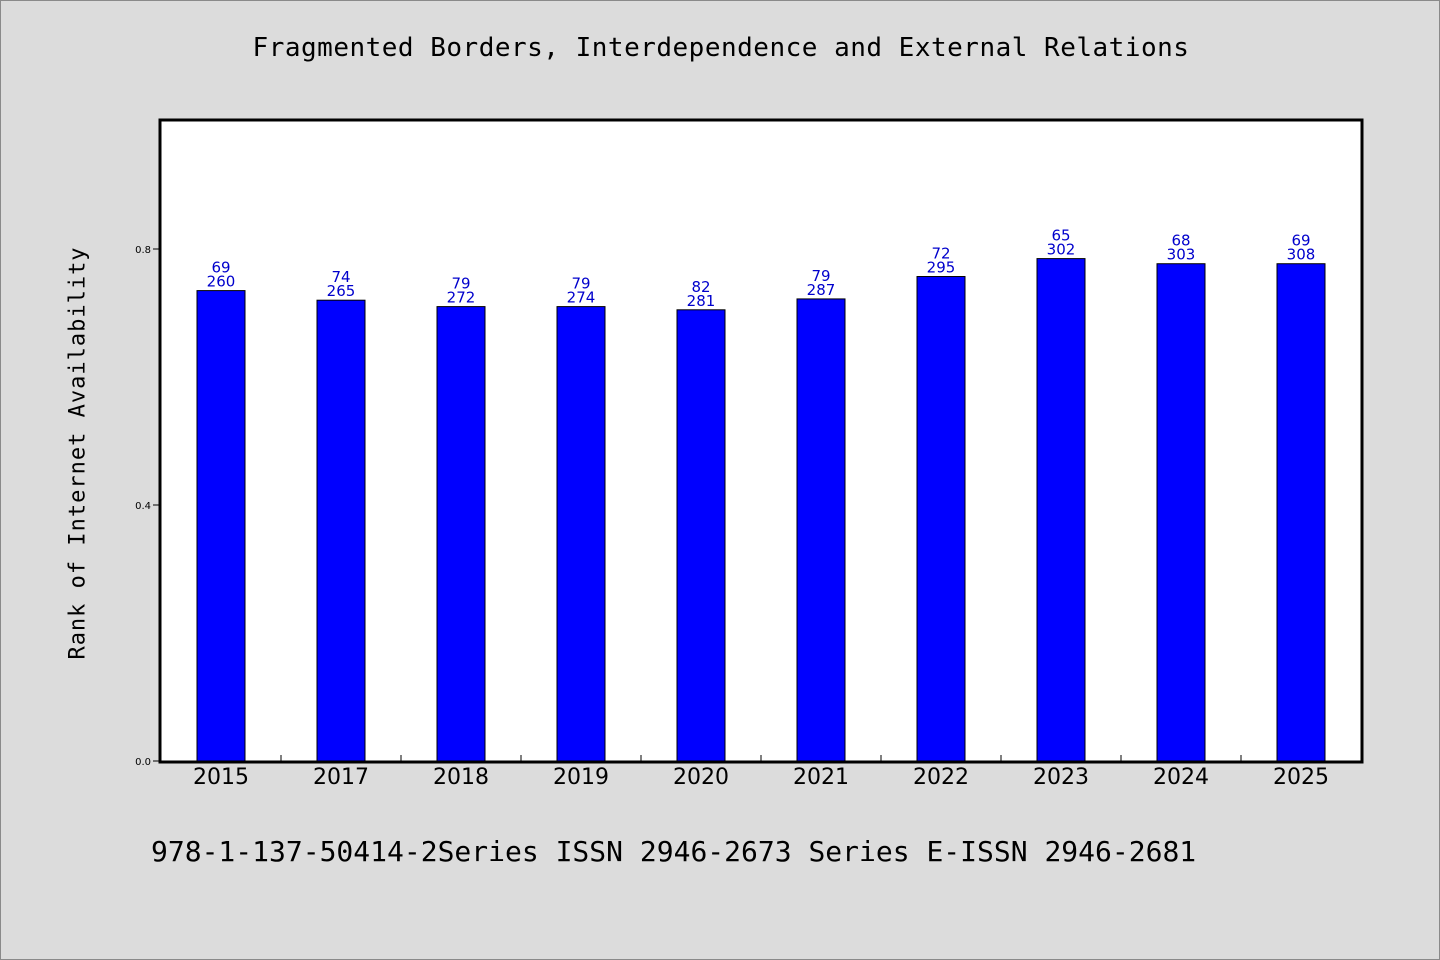  What do you see at coordinates (1301, 777) in the screenshot?
I see `x-tick-label-2025: 2025` at bounding box center [1301, 777].